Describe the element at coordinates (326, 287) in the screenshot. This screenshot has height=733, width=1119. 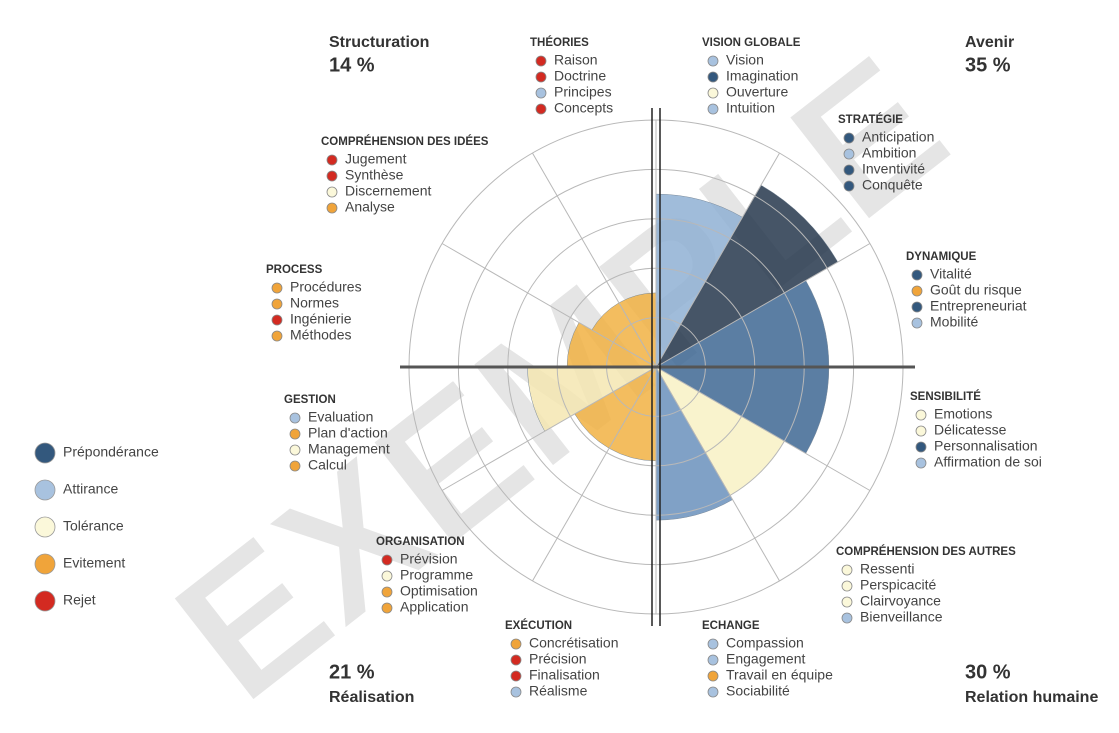
I see `item-label: Procédures` at that location.